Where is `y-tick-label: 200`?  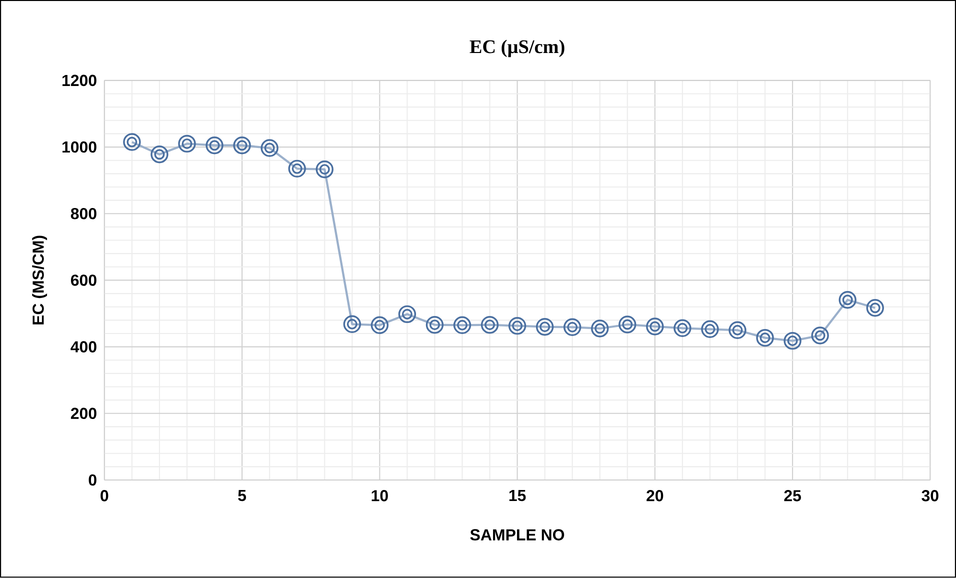
y-tick-label: 200 is located at coordinates (83, 414).